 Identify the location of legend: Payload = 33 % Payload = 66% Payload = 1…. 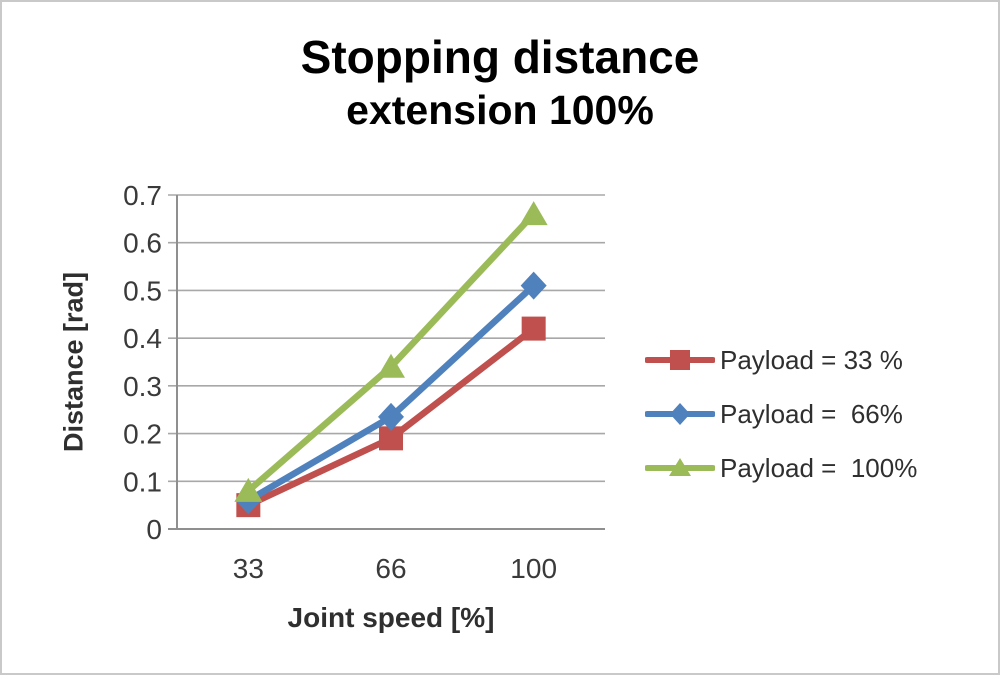
(781, 414).